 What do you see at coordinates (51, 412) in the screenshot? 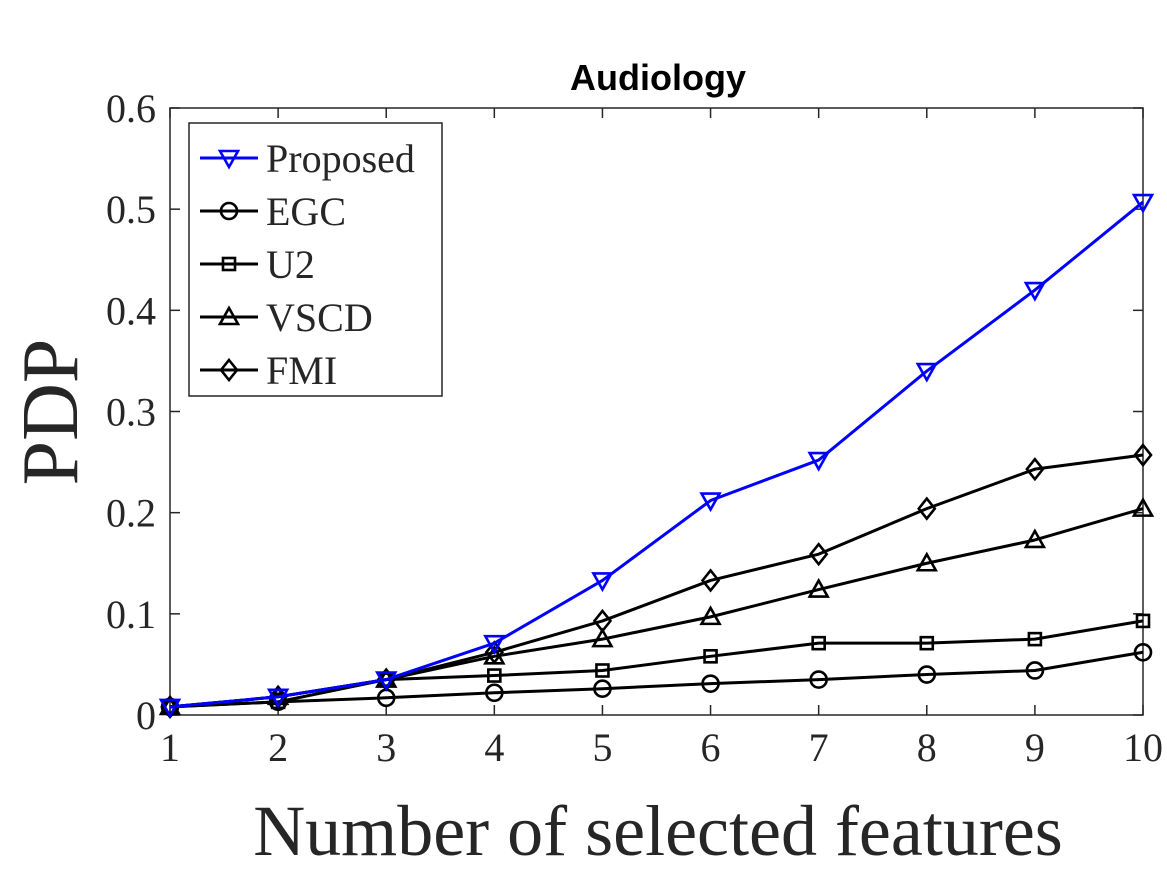
I see `y-axis-label: PDP` at bounding box center [51, 412].